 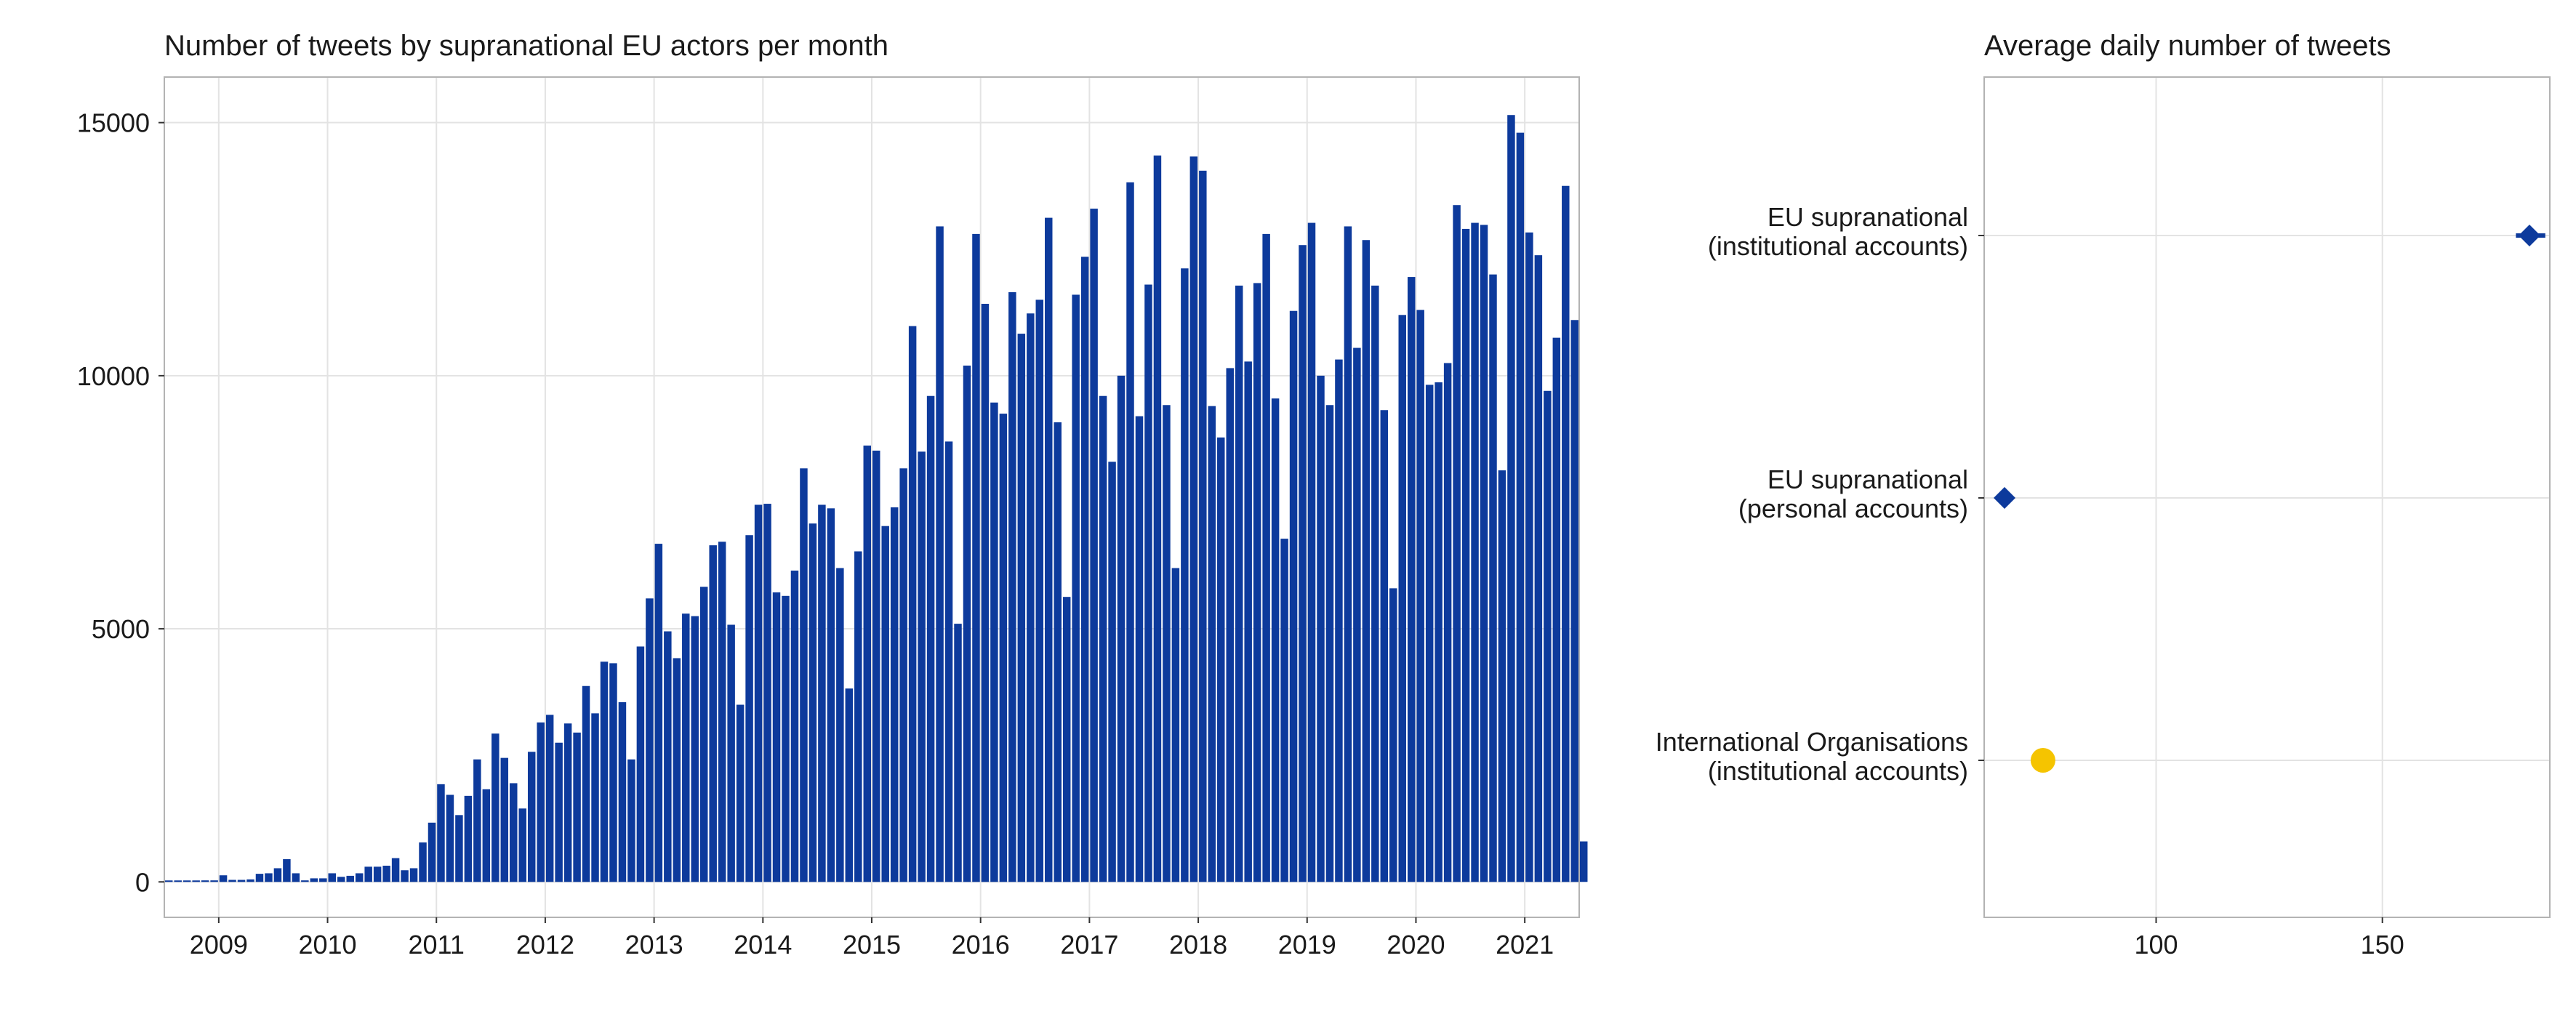 I want to click on x-tick-label: 150, so click(x=2382, y=944).